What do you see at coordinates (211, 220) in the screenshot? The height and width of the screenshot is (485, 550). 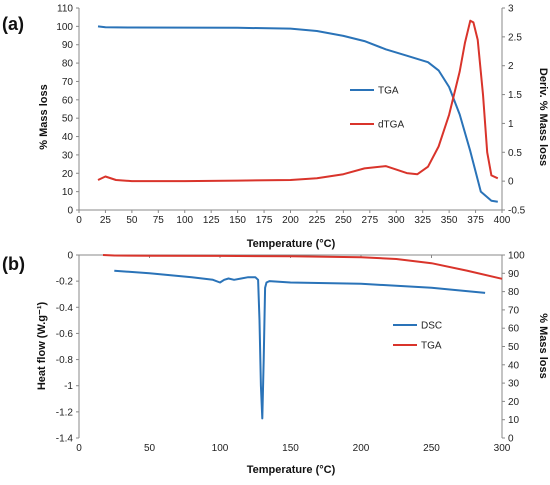 I see `x-tick-label: 125` at bounding box center [211, 220].